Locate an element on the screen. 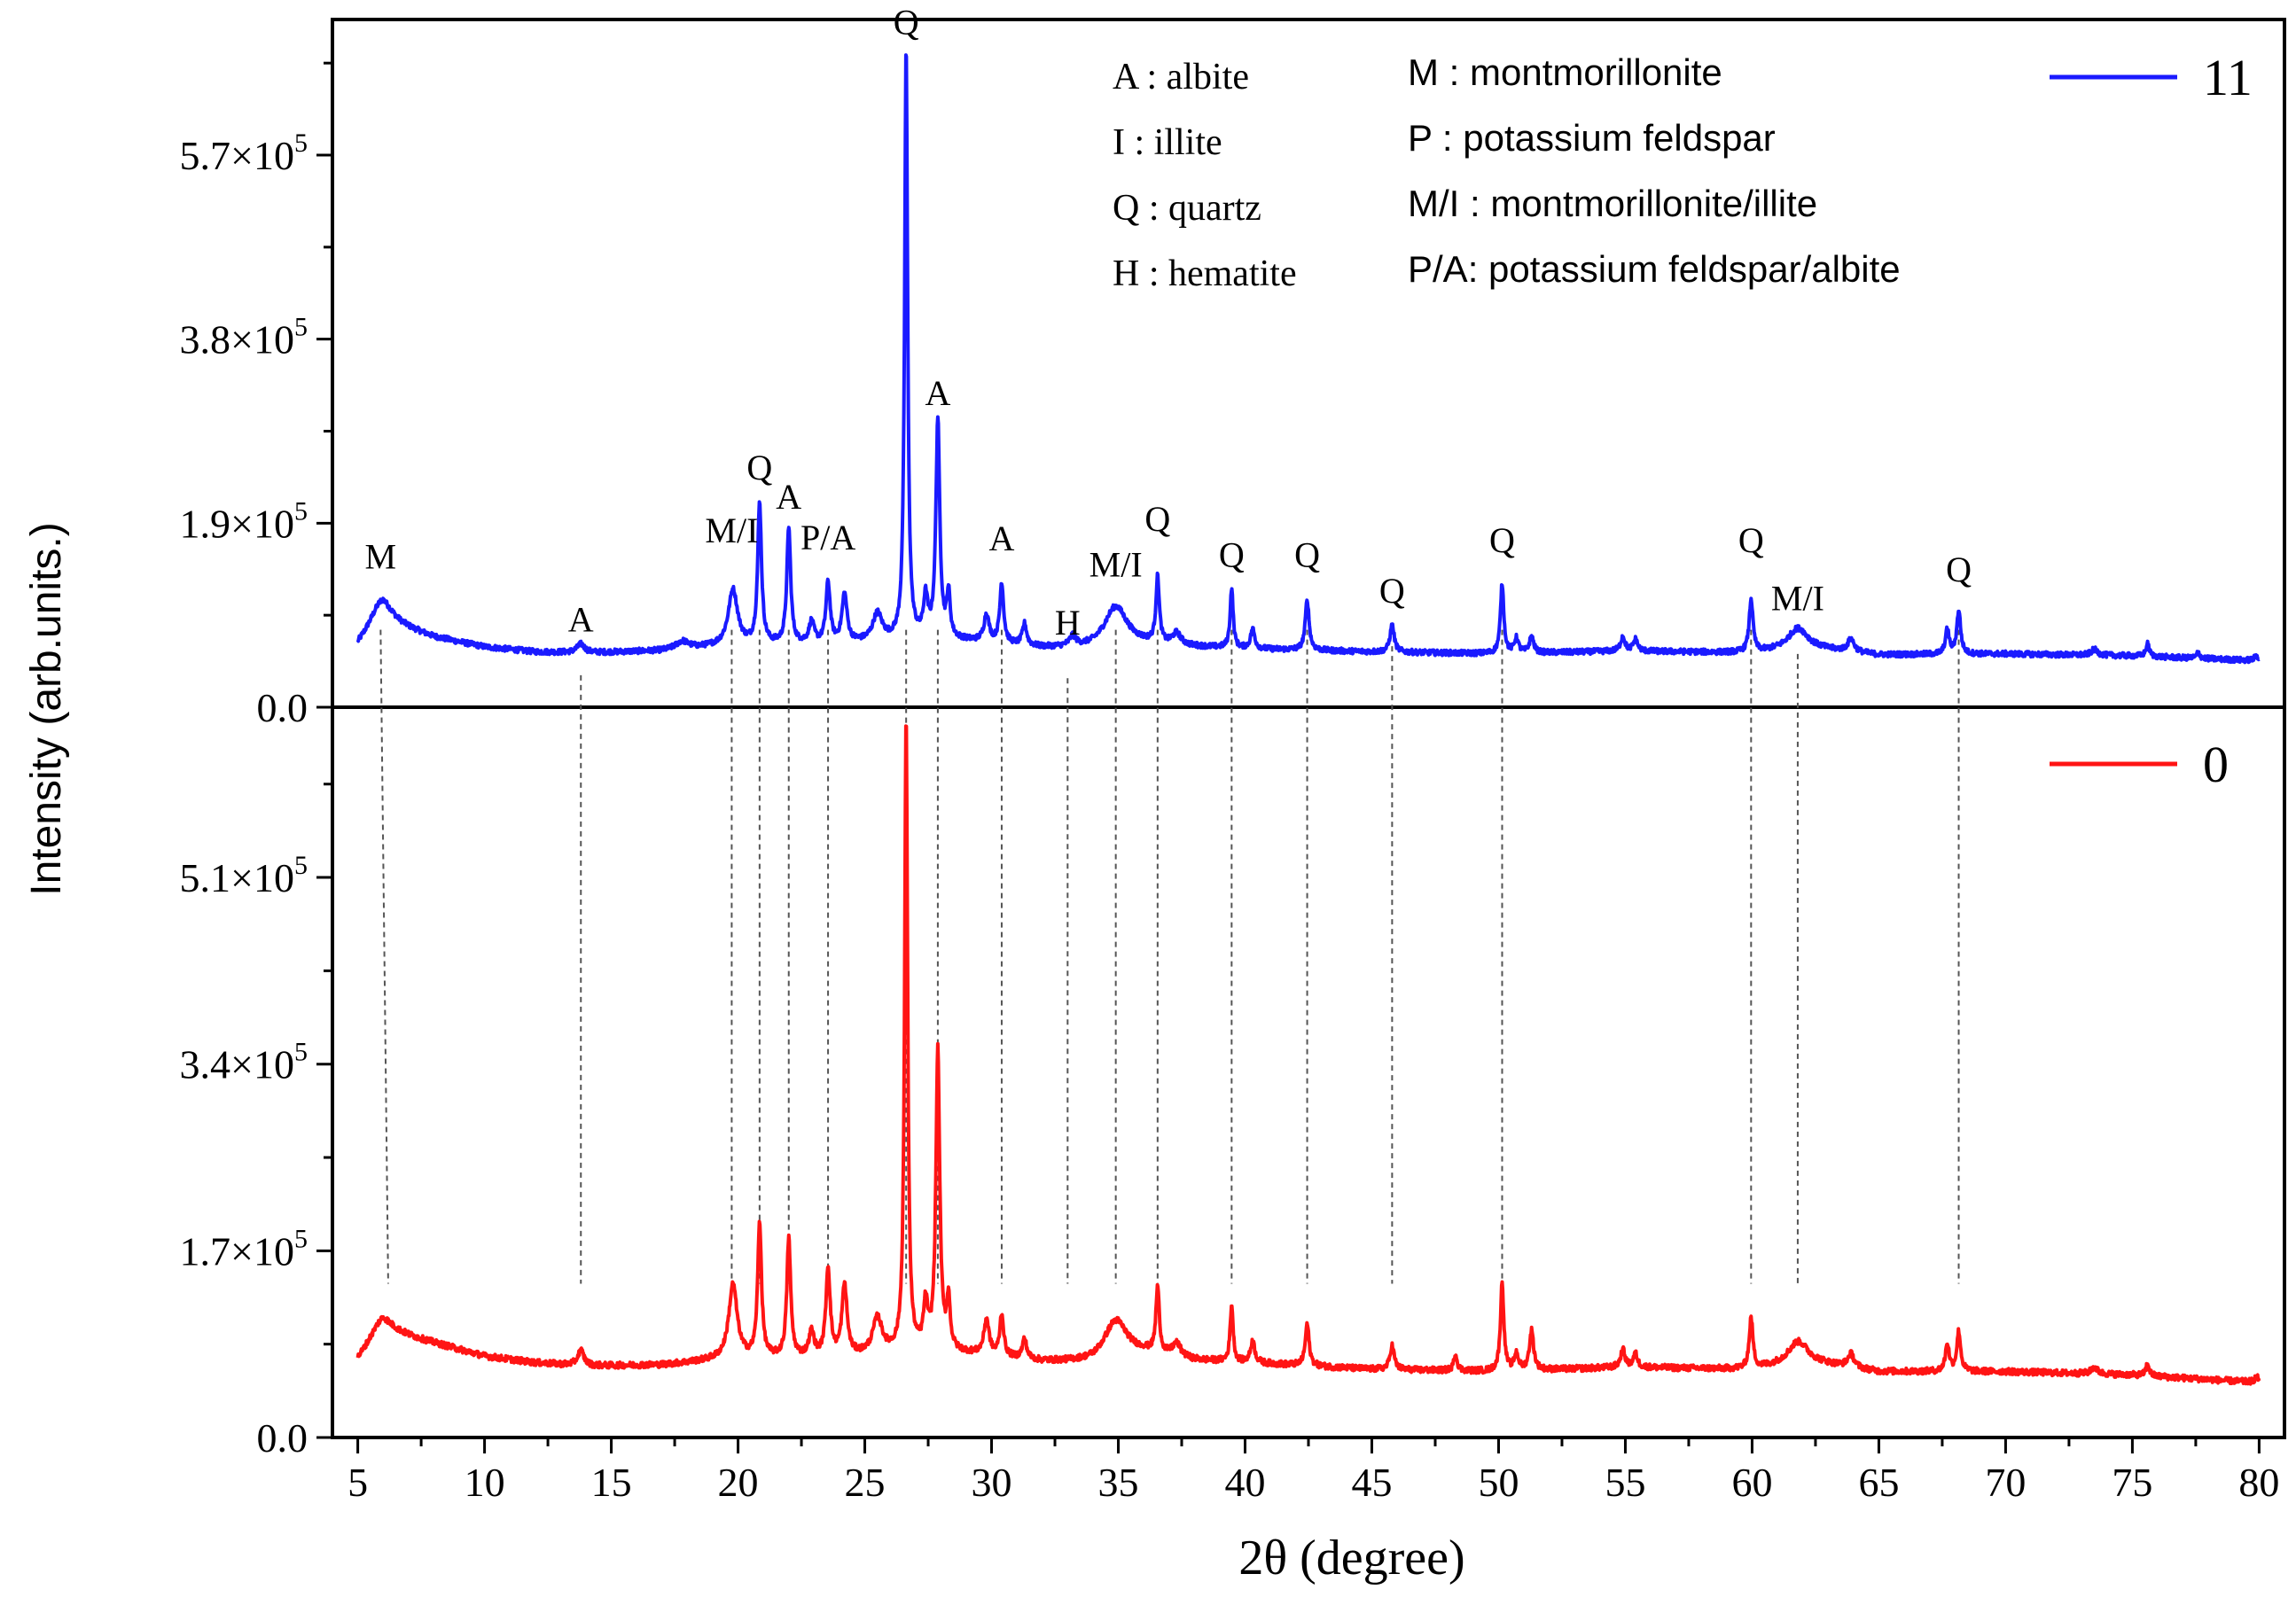  legend-label: 0 is located at coordinates (2216, 764).